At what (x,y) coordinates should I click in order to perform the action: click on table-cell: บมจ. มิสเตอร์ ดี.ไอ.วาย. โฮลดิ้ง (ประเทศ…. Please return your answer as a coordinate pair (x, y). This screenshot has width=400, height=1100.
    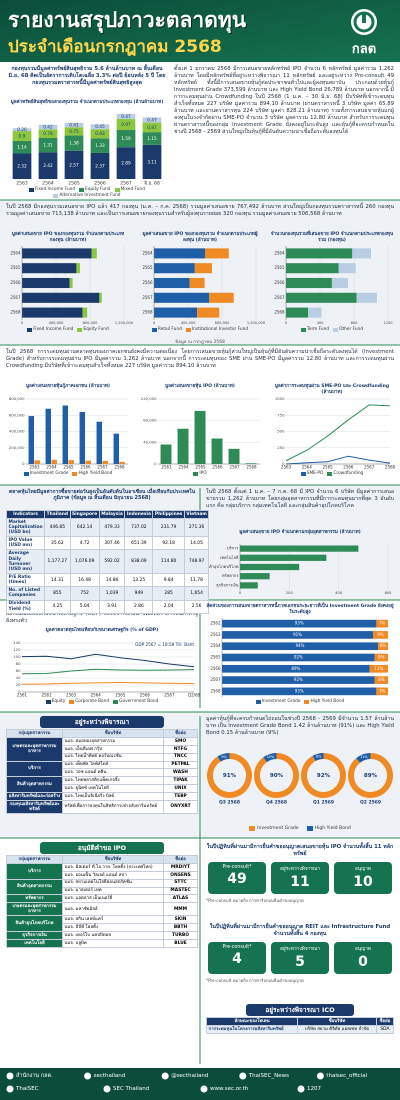
    Looking at the image, I should click on (113, 867).